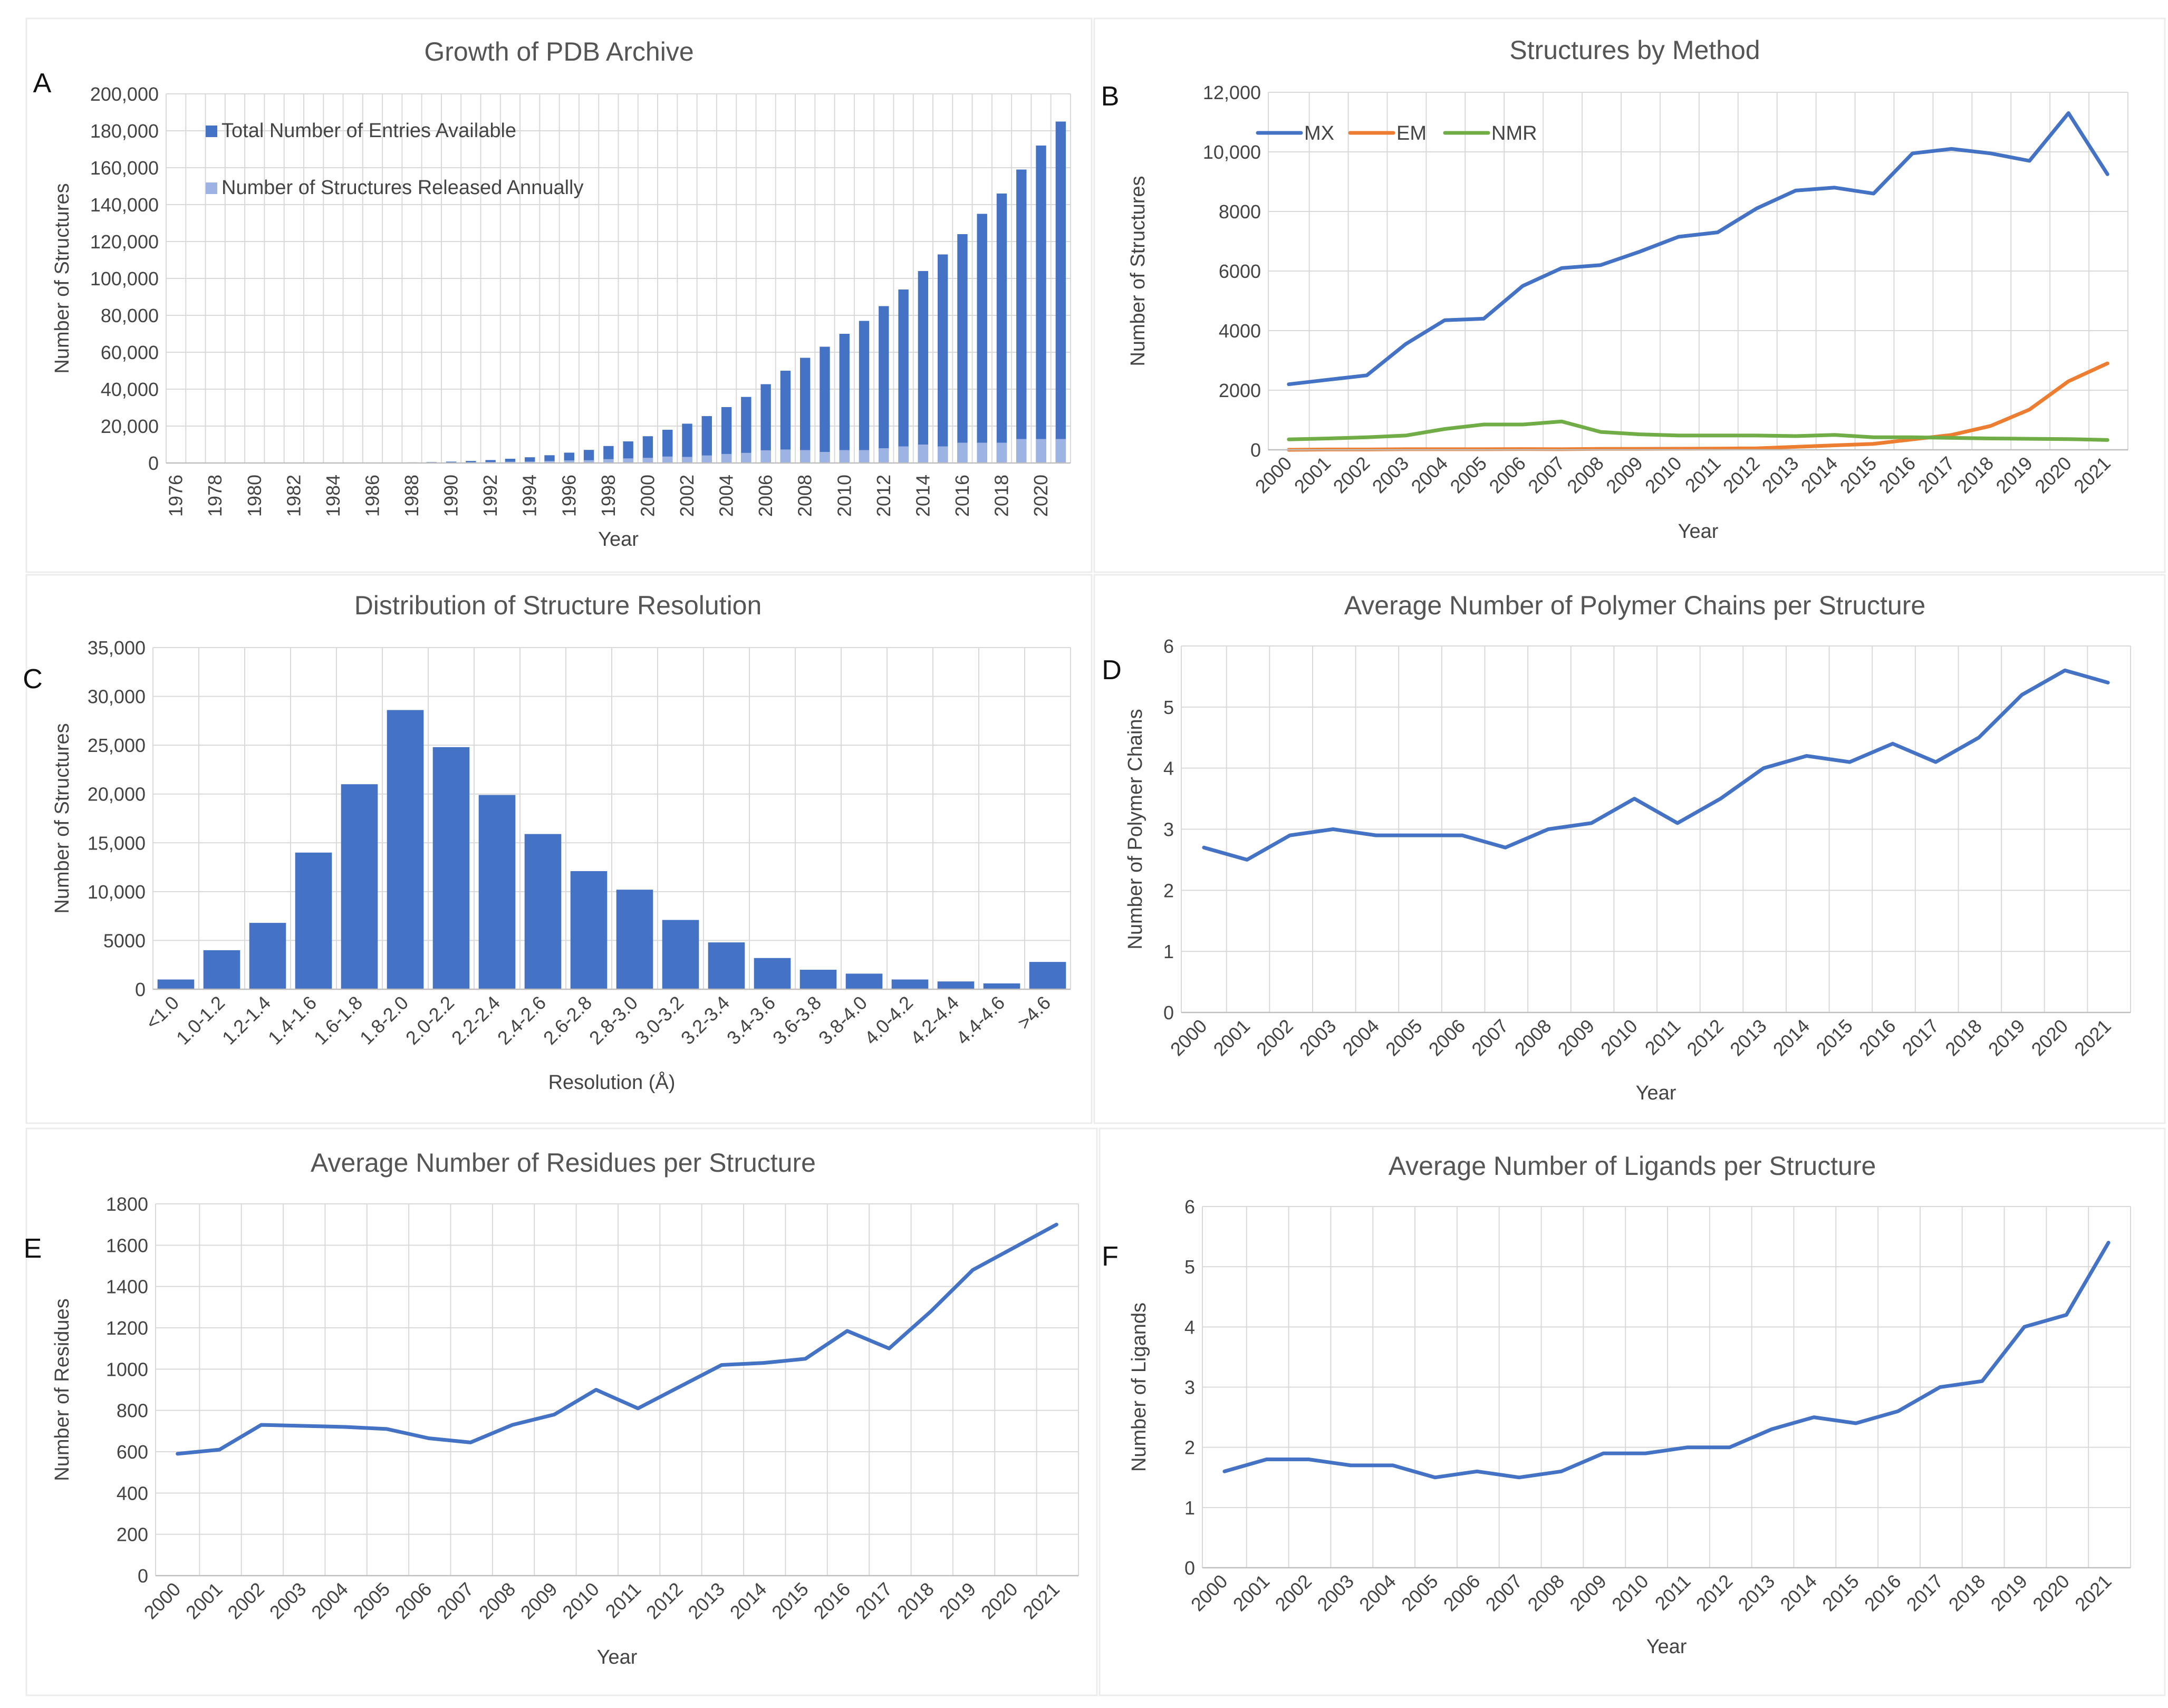 This screenshot has height=1708, width=2168. What do you see at coordinates (117, 648) in the screenshot?
I see `y-tick-label: 35,000` at bounding box center [117, 648].